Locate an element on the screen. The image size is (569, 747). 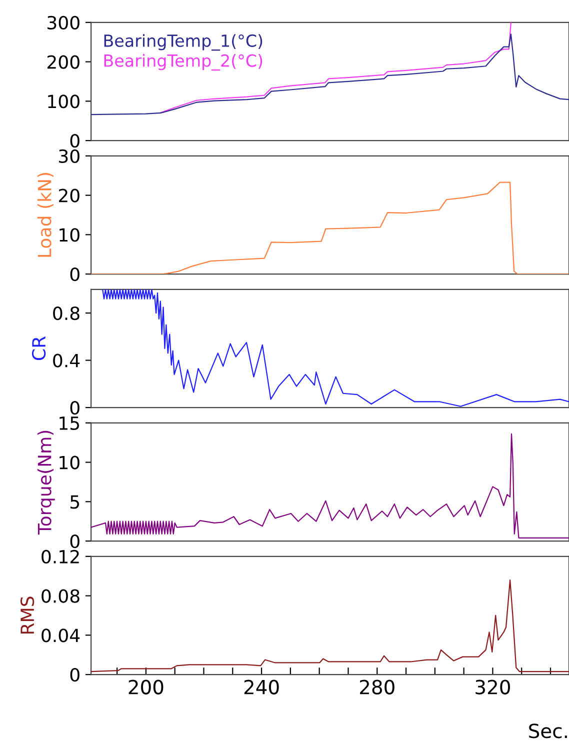
y-tick-label: 0.04 is located at coordinates (61, 635).